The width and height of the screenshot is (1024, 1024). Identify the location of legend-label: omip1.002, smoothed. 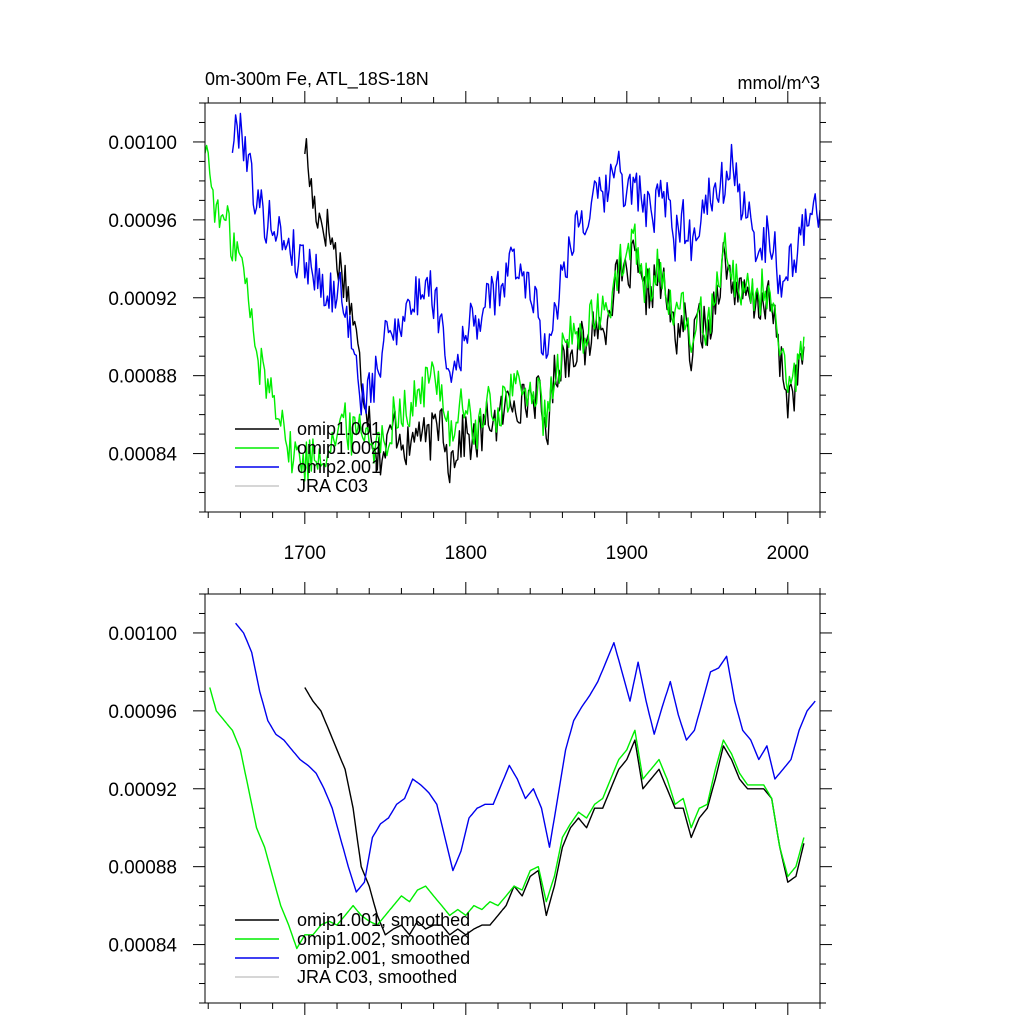
(383, 939).